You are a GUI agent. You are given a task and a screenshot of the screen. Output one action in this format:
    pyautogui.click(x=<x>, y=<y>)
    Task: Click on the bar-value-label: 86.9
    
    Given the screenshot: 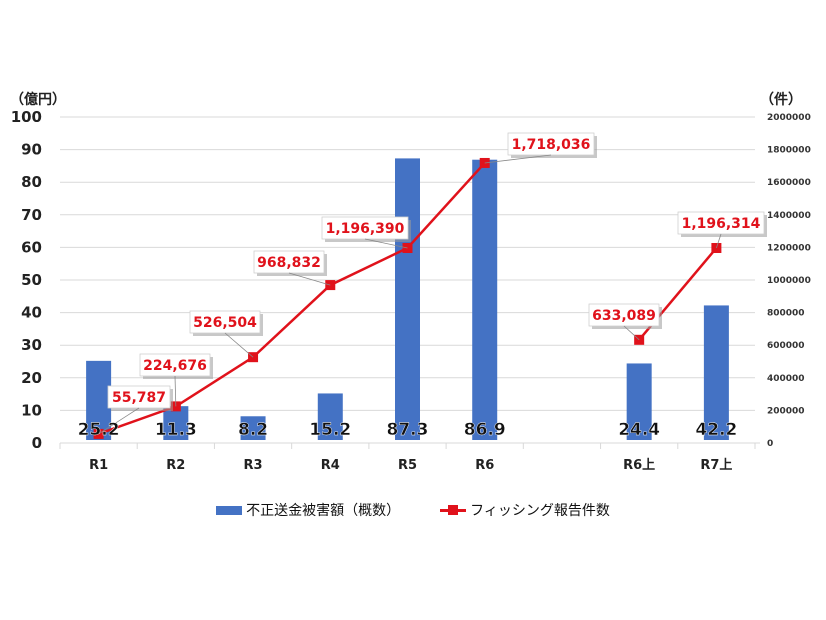 What is the action you would take?
    pyautogui.click(x=485, y=430)
    